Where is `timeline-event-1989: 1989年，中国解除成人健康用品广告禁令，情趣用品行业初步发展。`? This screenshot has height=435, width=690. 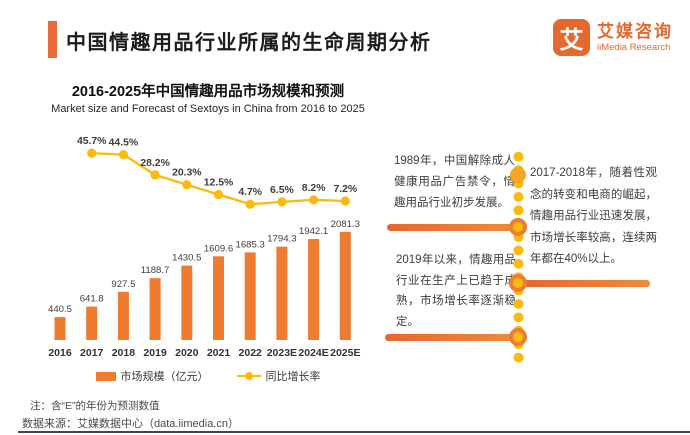
timeline-event-1989: 1989年，中国解除成人健康用品广告禁令，情趣用品行业初步发展。 is located at coordinates (454, 182).